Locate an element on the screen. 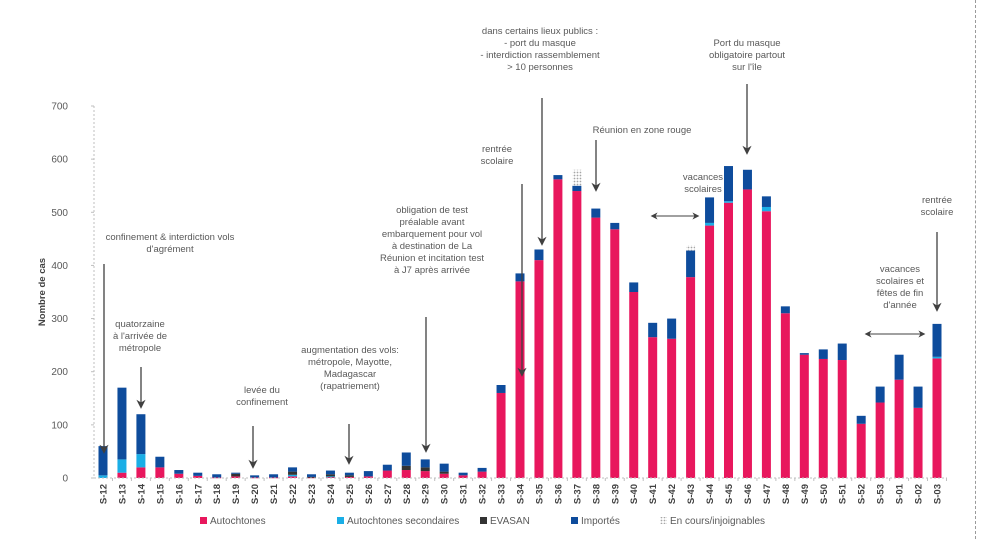 The width and height of the screenshot is (981, 539). bar-S-23-import-s is located at coordinates (311, 475).